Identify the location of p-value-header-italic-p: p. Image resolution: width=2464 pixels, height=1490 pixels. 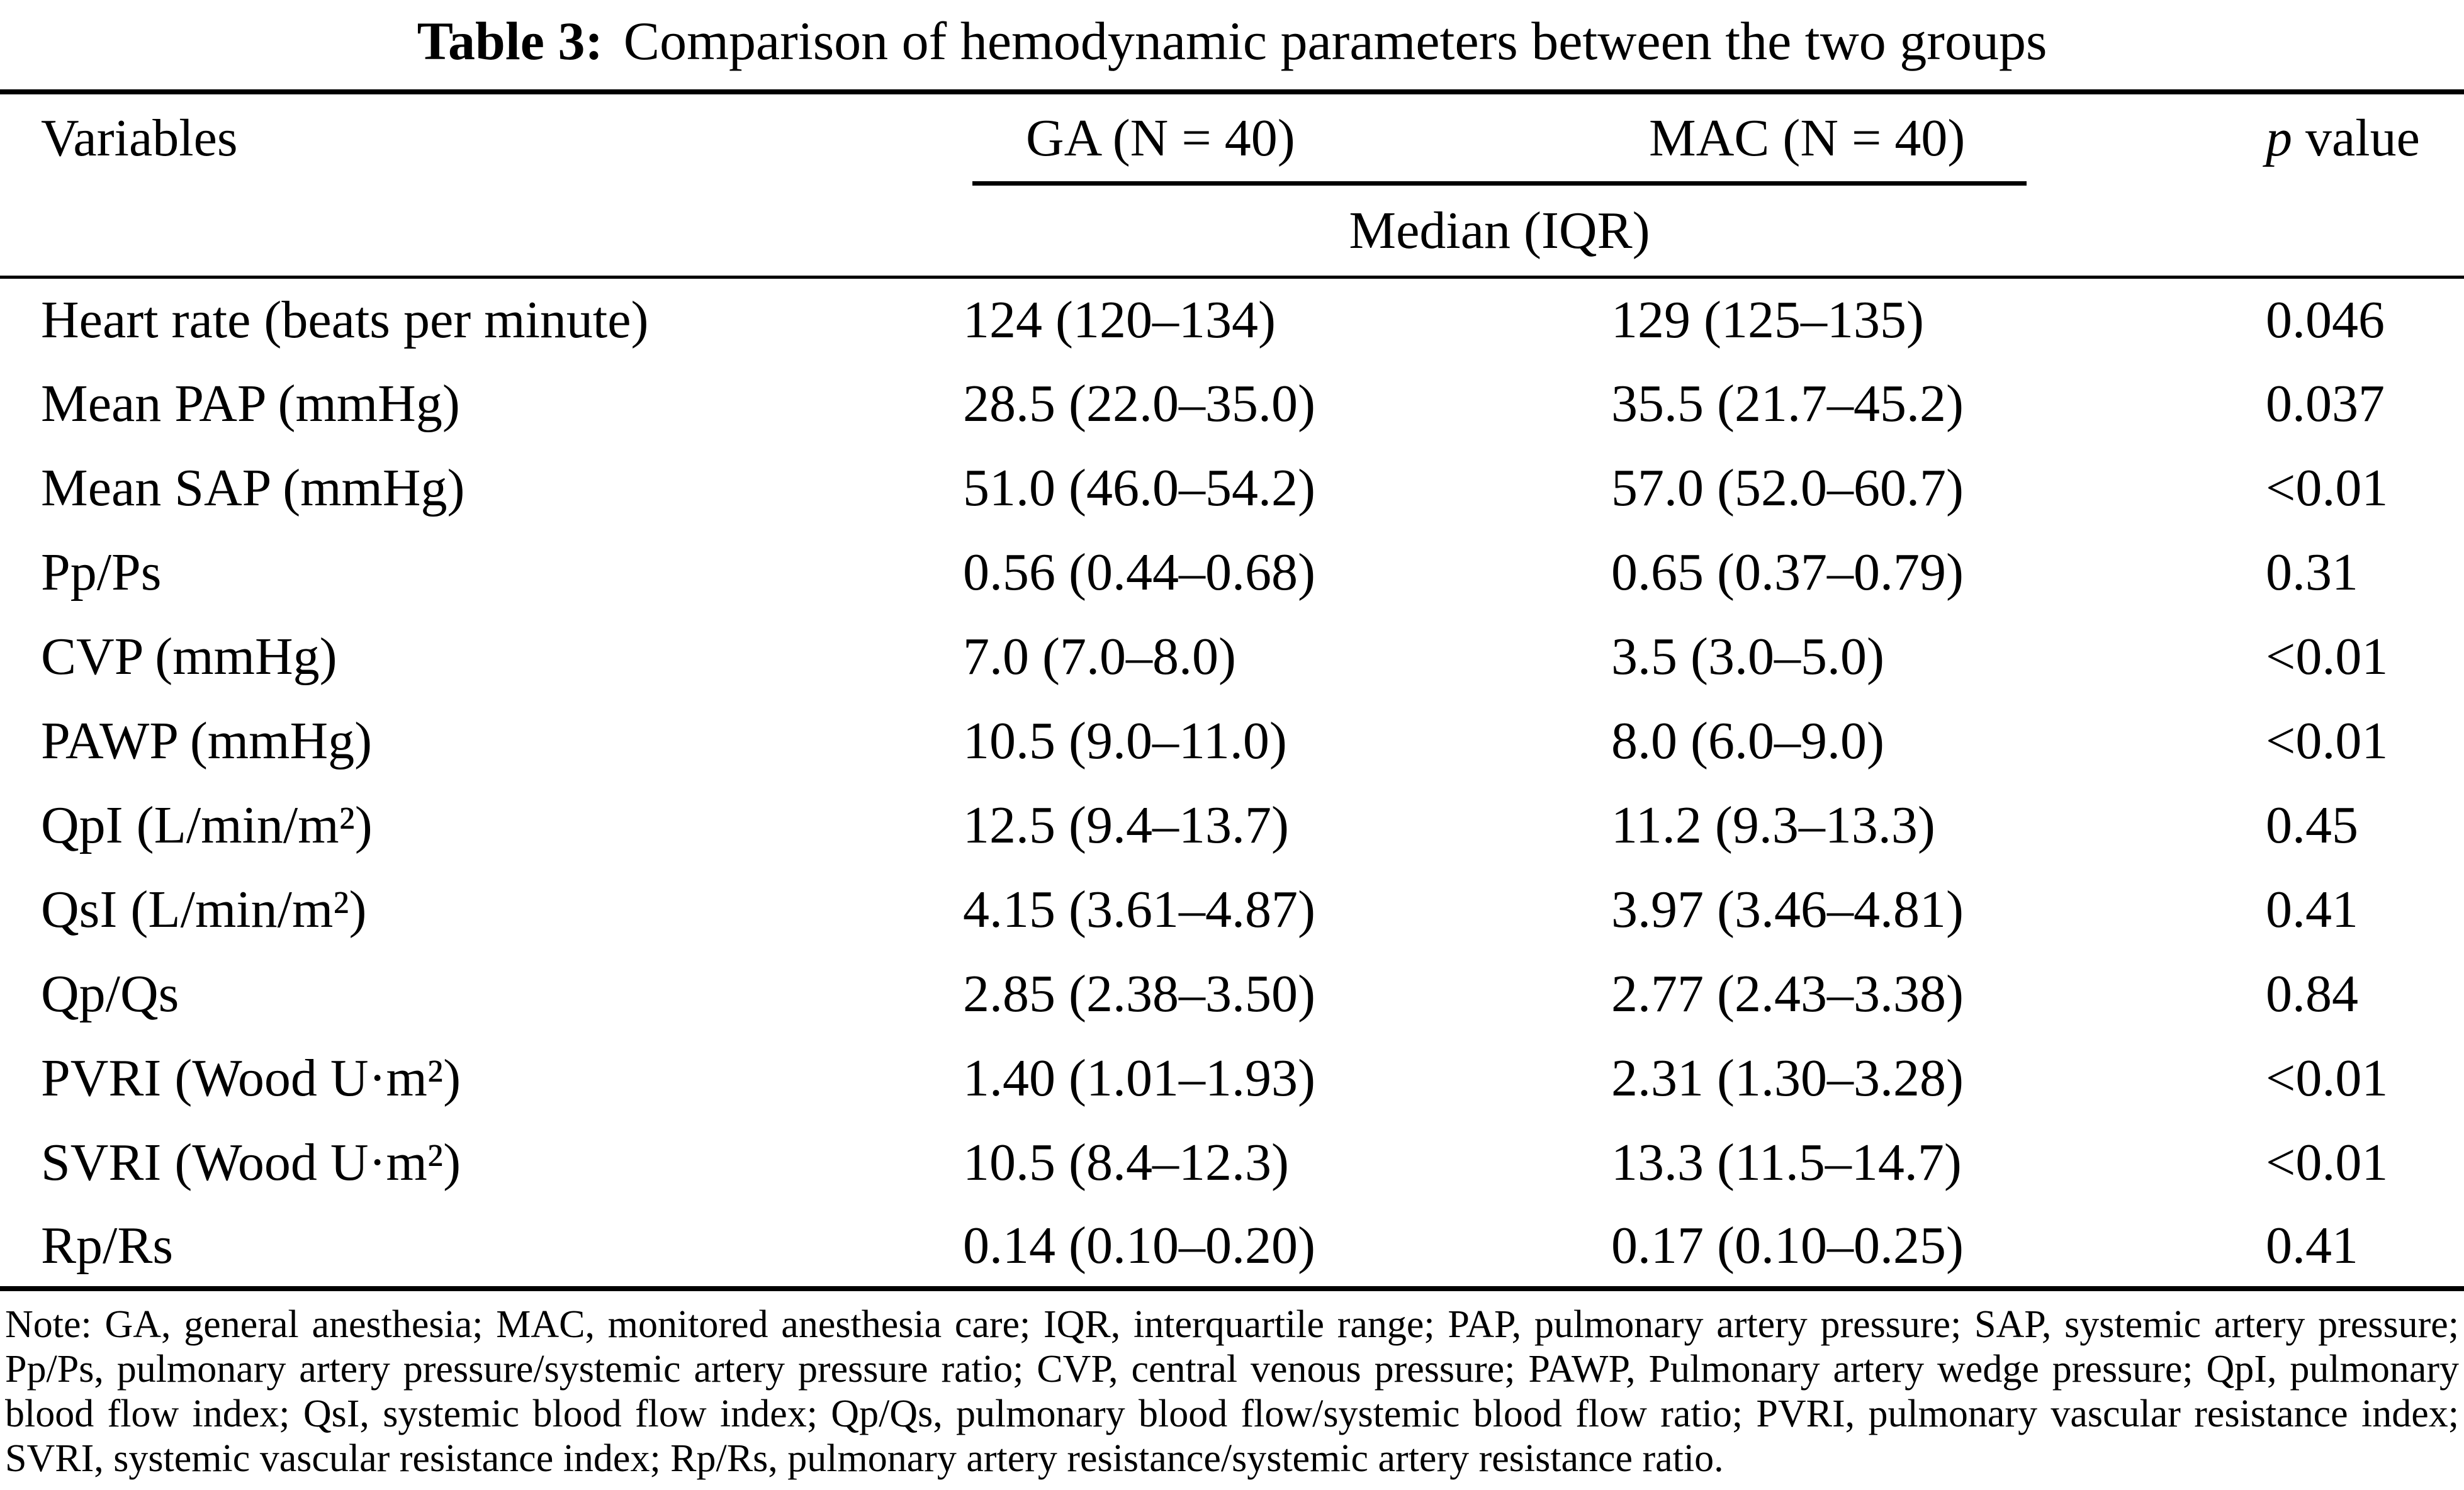
(2279, 138).